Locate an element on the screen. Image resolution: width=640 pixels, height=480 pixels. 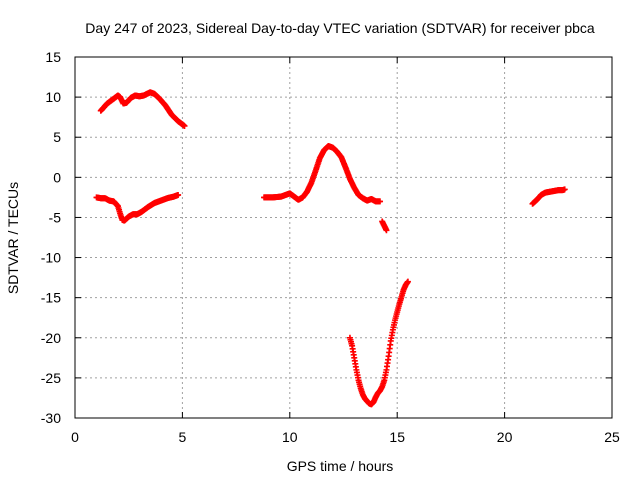
y-tick-label: 0 is located at coordinates (57, 177).